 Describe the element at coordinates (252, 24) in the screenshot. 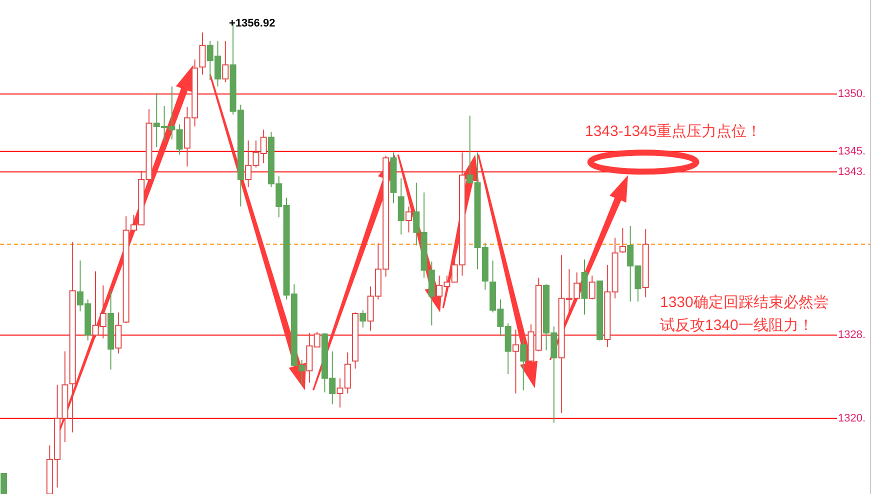

I see `annotation: +1356.92` at that location.